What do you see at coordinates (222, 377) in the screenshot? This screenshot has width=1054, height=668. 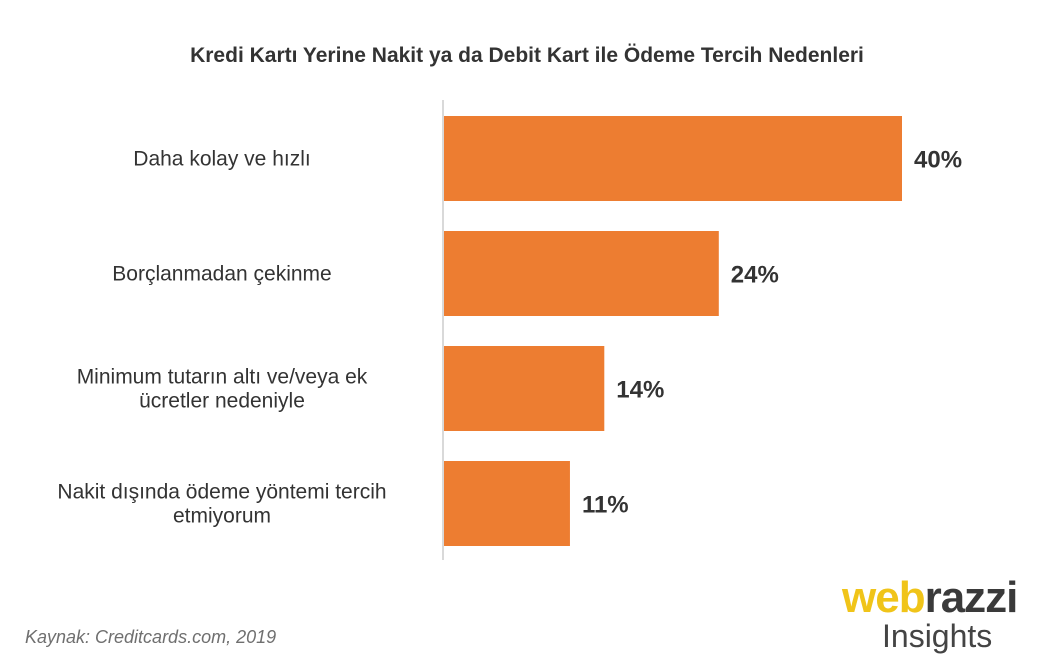 I see `category-label-2-line-0: Minimum tutarın altı ve/veya ek` at bounding box center [222, 377].